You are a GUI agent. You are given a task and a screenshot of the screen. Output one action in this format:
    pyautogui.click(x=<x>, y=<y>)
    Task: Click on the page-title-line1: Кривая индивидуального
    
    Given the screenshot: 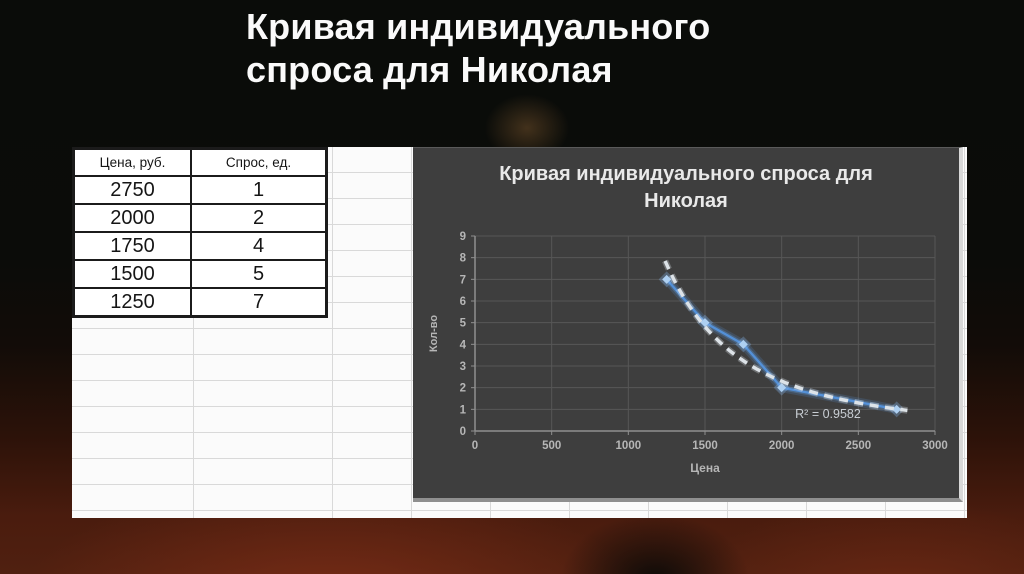 What is the action you would take?
    pyautogui.click(x=478, y=26)
    